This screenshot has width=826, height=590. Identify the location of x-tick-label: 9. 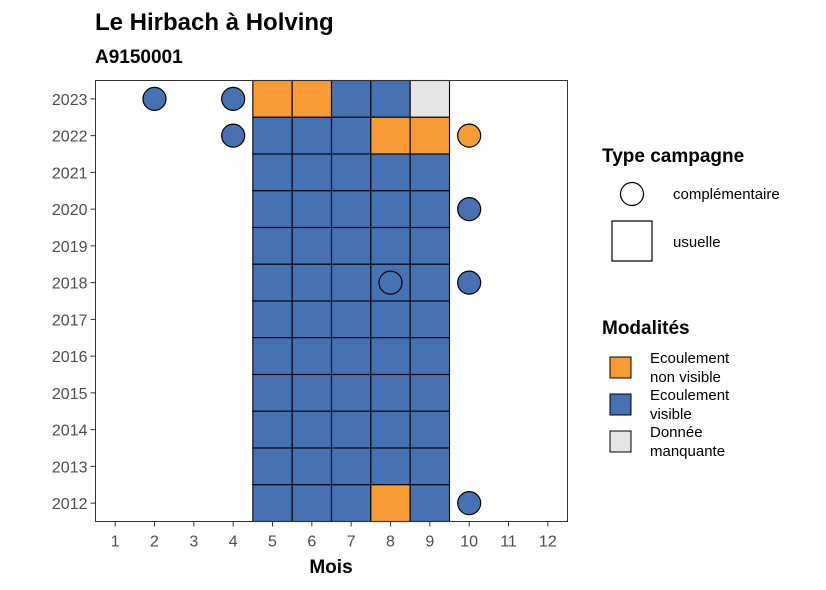
(429, 542).